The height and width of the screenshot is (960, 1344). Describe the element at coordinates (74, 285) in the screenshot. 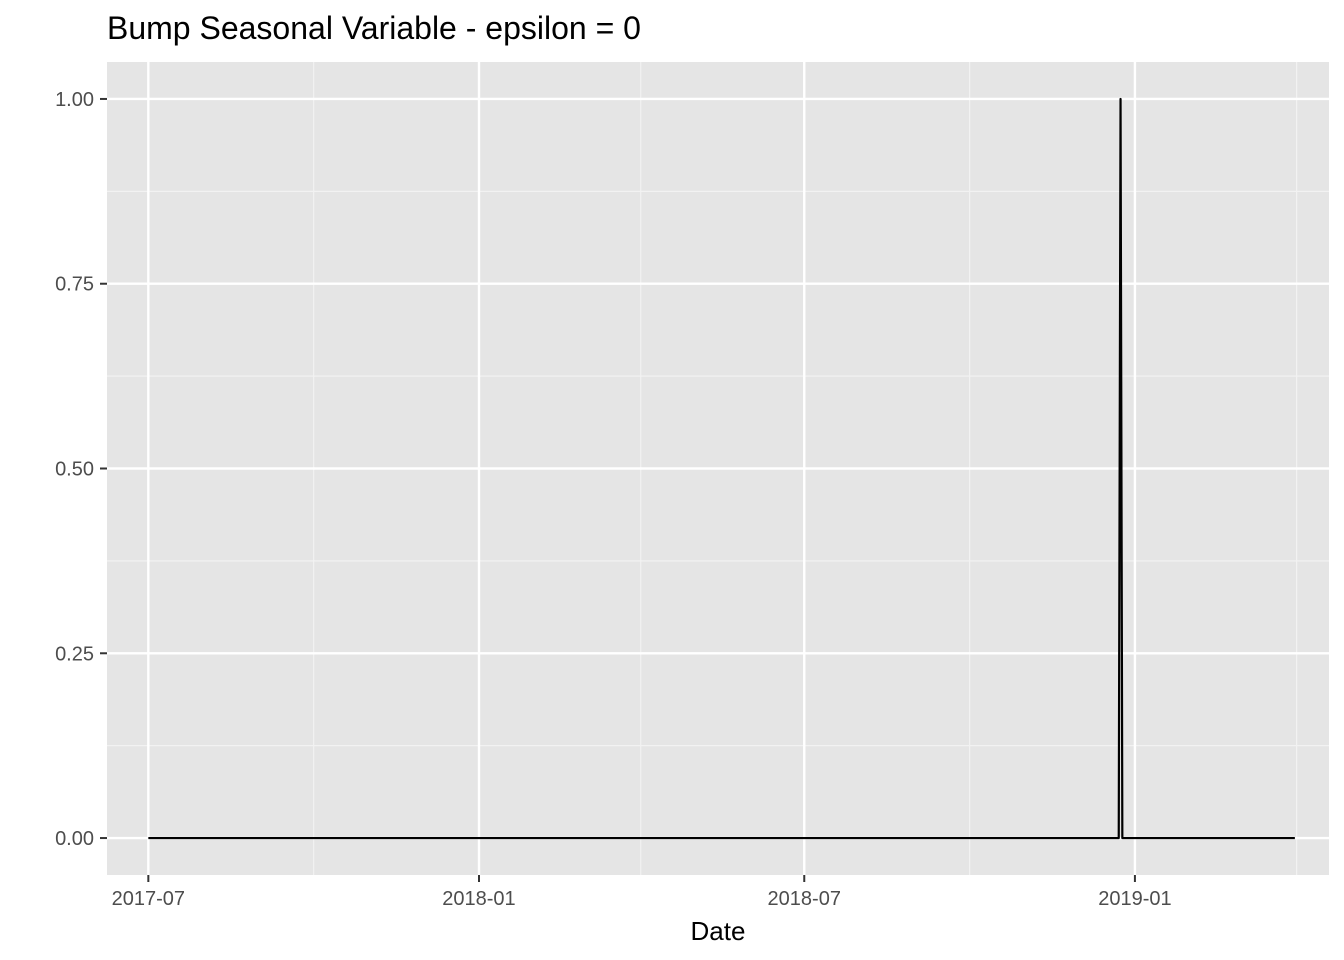

I see `y-tick-label: 0.75` at that location.